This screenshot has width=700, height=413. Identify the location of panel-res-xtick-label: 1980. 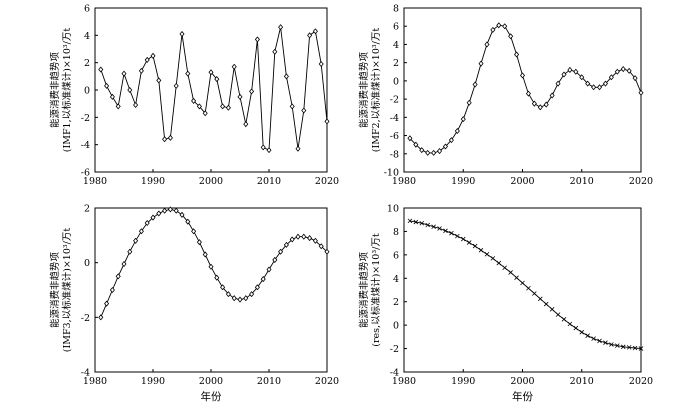
(404, 381).